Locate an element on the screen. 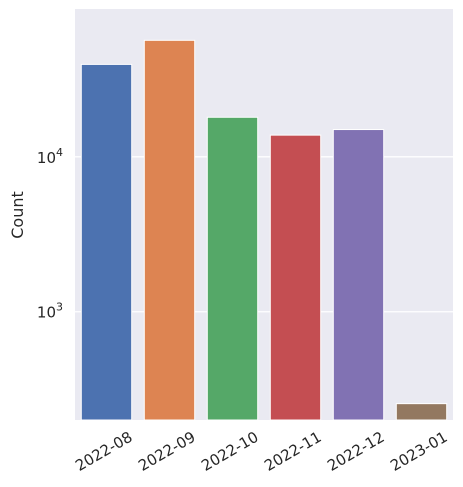 The height and width of the screenshot is (487, 463). y-tick-label: 10⁴ is located at coordinates (50, 156).